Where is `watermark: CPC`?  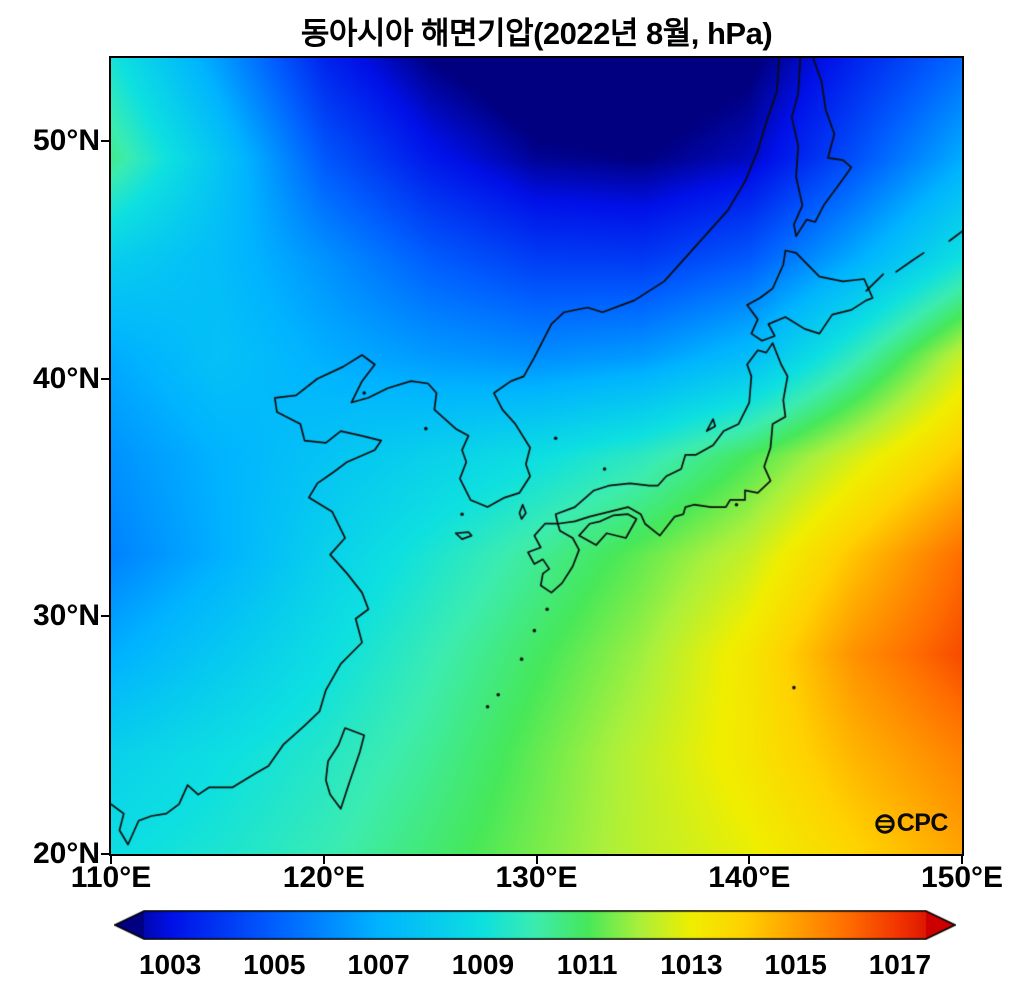 watermark: CPC is located at coordinates (911, 823).